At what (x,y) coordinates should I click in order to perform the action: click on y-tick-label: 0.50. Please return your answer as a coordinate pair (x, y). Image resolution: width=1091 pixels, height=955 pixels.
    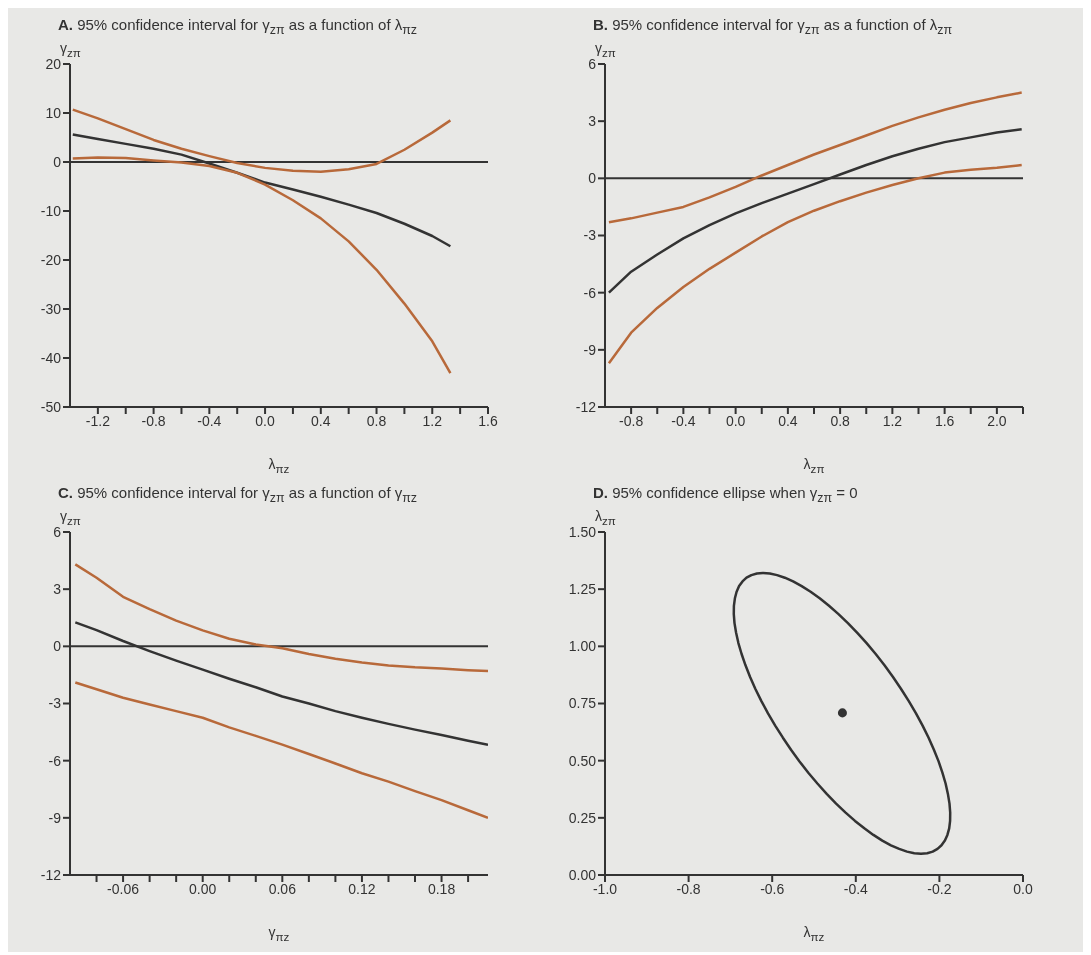
    Looking at the image, I should click on (582, 760).